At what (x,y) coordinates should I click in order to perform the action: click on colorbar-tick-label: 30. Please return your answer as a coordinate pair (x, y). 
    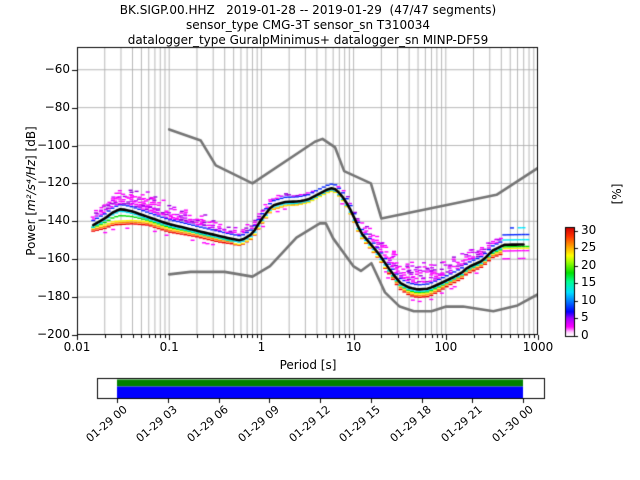
    Looking at the image, I should click on (589, 229).